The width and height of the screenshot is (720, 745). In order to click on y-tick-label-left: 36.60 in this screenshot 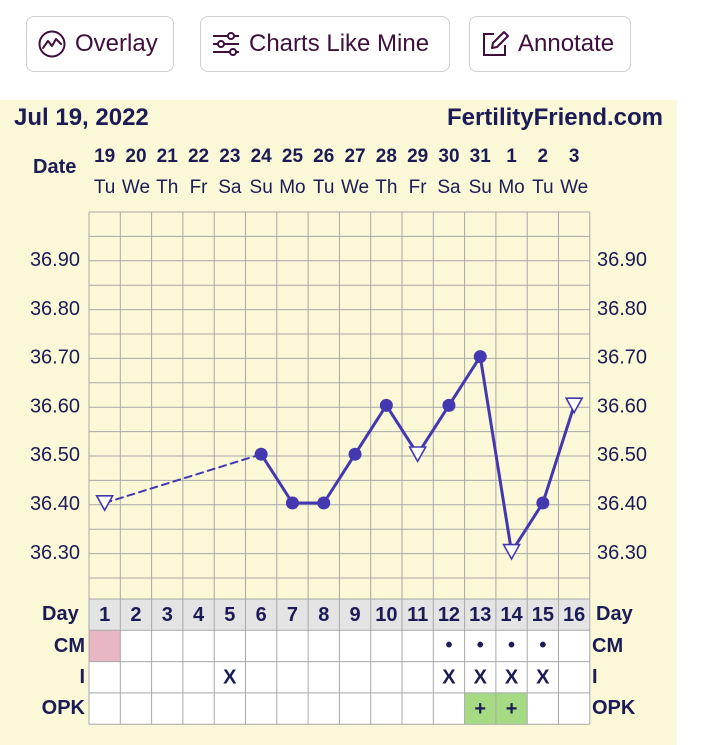, I will do `click(55, 406)`.